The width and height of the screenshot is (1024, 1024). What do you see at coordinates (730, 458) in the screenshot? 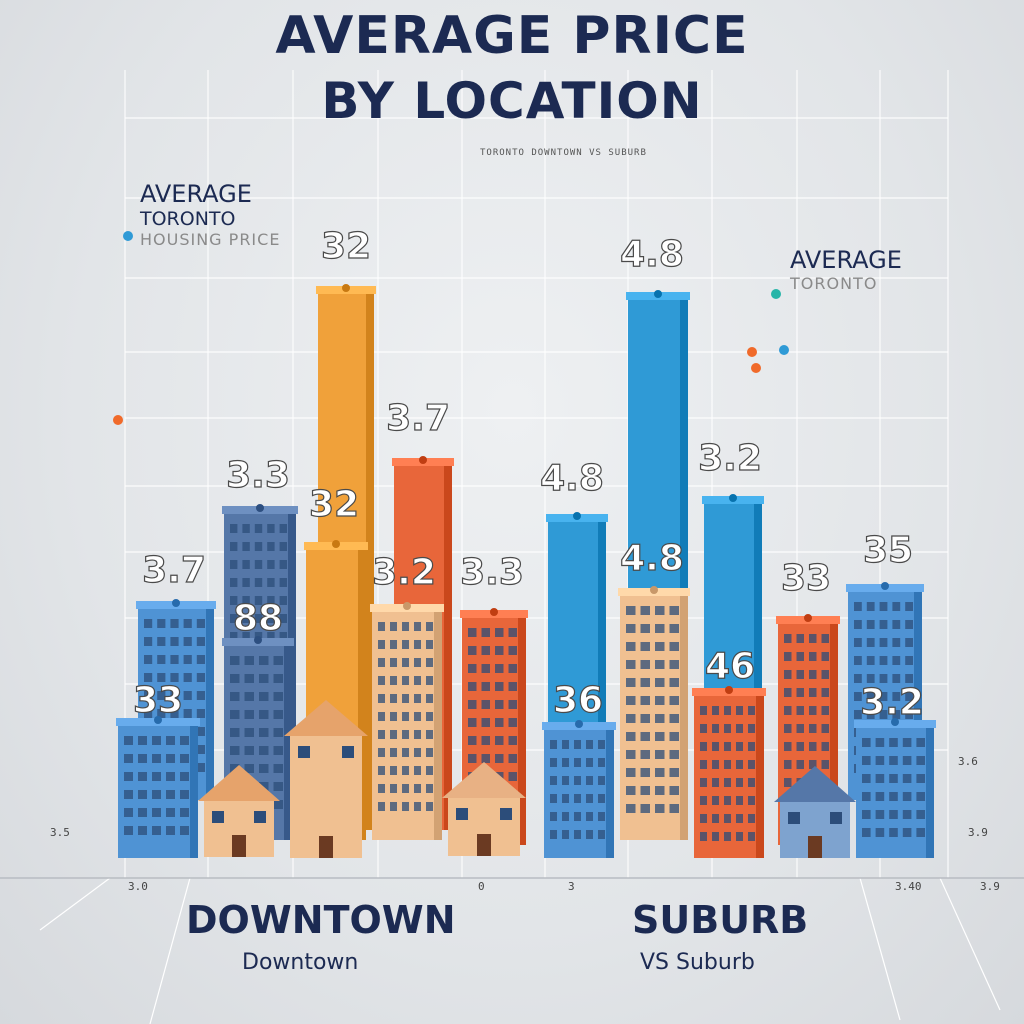
I see `value-label-13: 3.2` at bounding box center [730, 458].